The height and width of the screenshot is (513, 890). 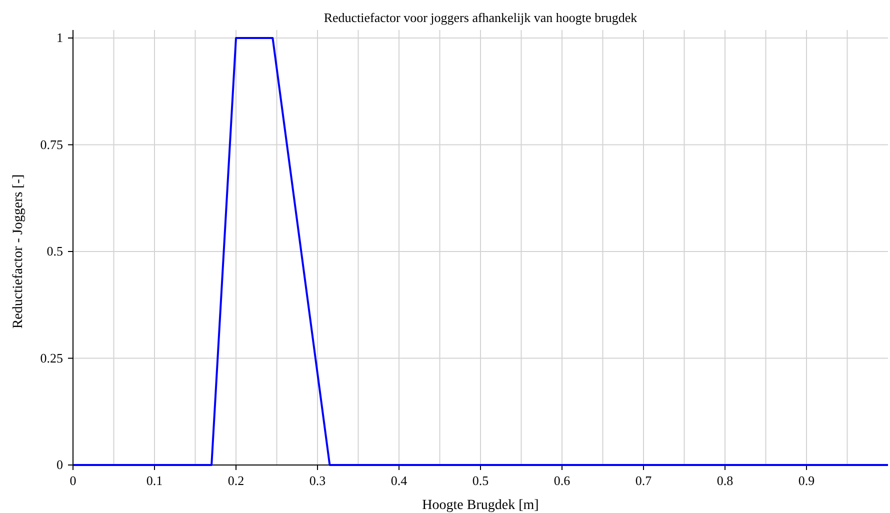 What do you see at coordinates (480, 505) in the screenshot?
I see `x-axis-title: Hoogte Brugdek [m]` at bounding box center [480, 505].